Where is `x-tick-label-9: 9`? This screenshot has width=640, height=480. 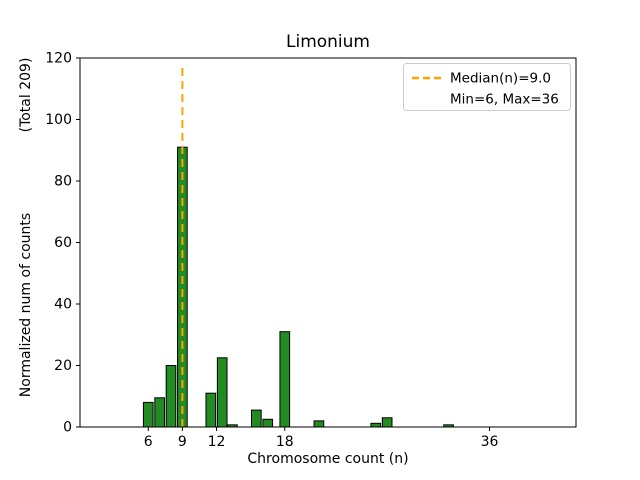
x-tick-label-9: 9 is located at coordinates (182, 442).